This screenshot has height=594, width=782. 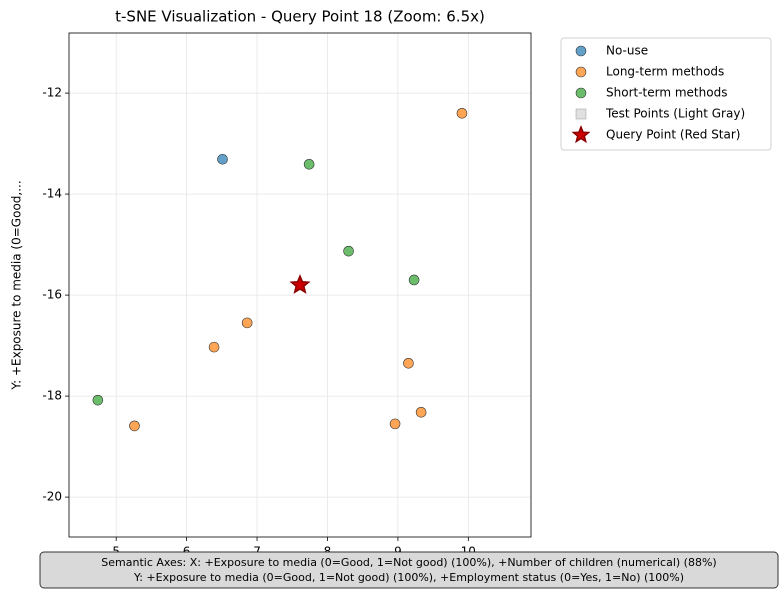 I want to click on y-tick-label: -14, so click(x=52, y=194).